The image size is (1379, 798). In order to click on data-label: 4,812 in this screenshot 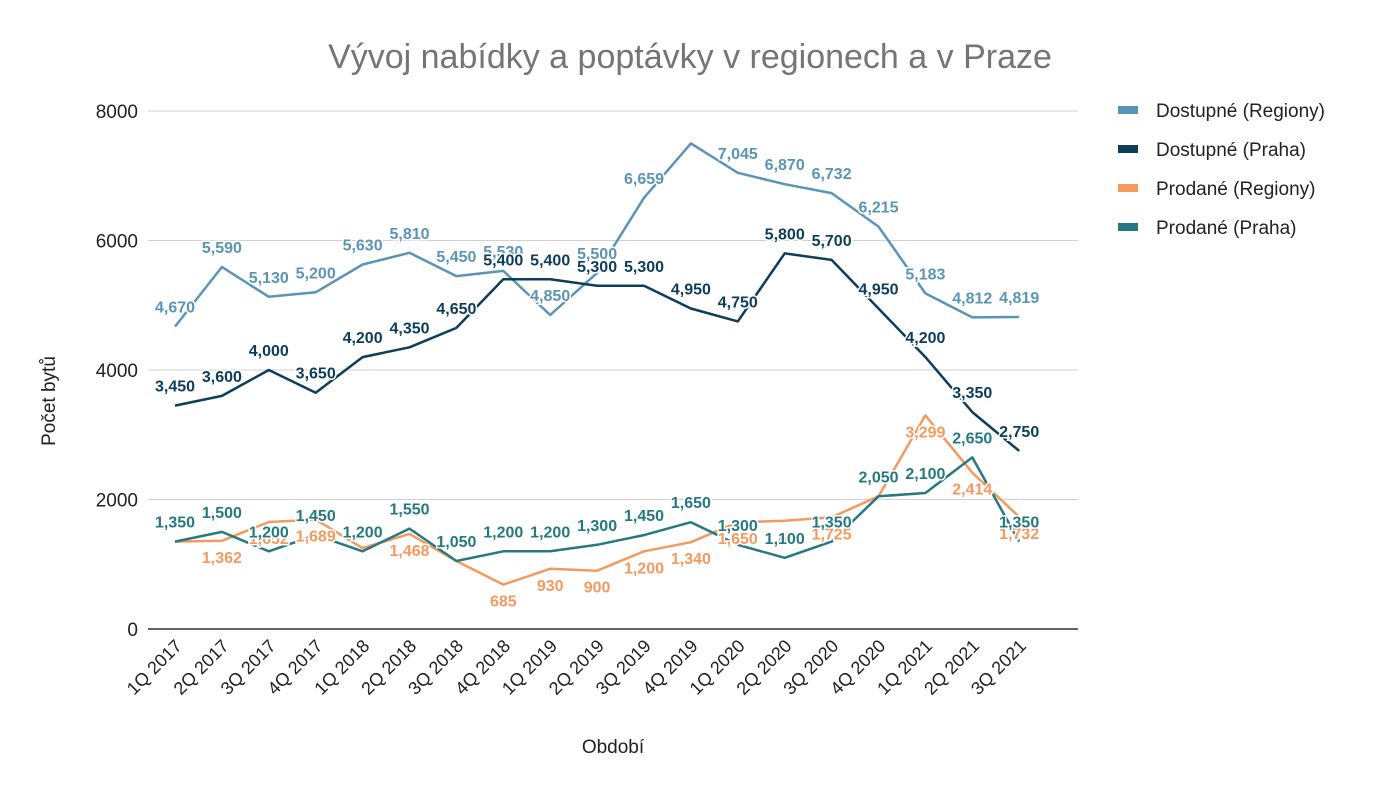, I will do `click(972, 298)`.